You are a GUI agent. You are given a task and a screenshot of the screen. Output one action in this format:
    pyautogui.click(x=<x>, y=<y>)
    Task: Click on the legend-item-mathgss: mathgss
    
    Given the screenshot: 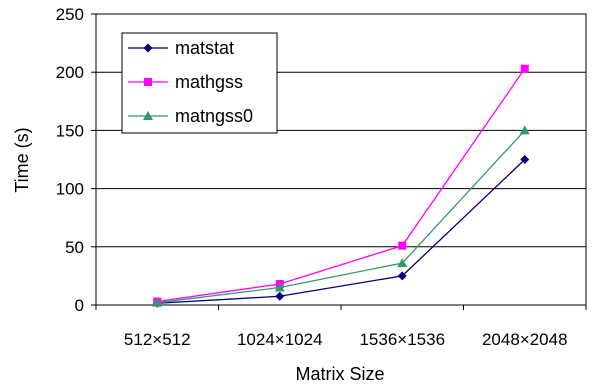 What is the action you would take?
    pyautogui.click(x=185, y=82)
    